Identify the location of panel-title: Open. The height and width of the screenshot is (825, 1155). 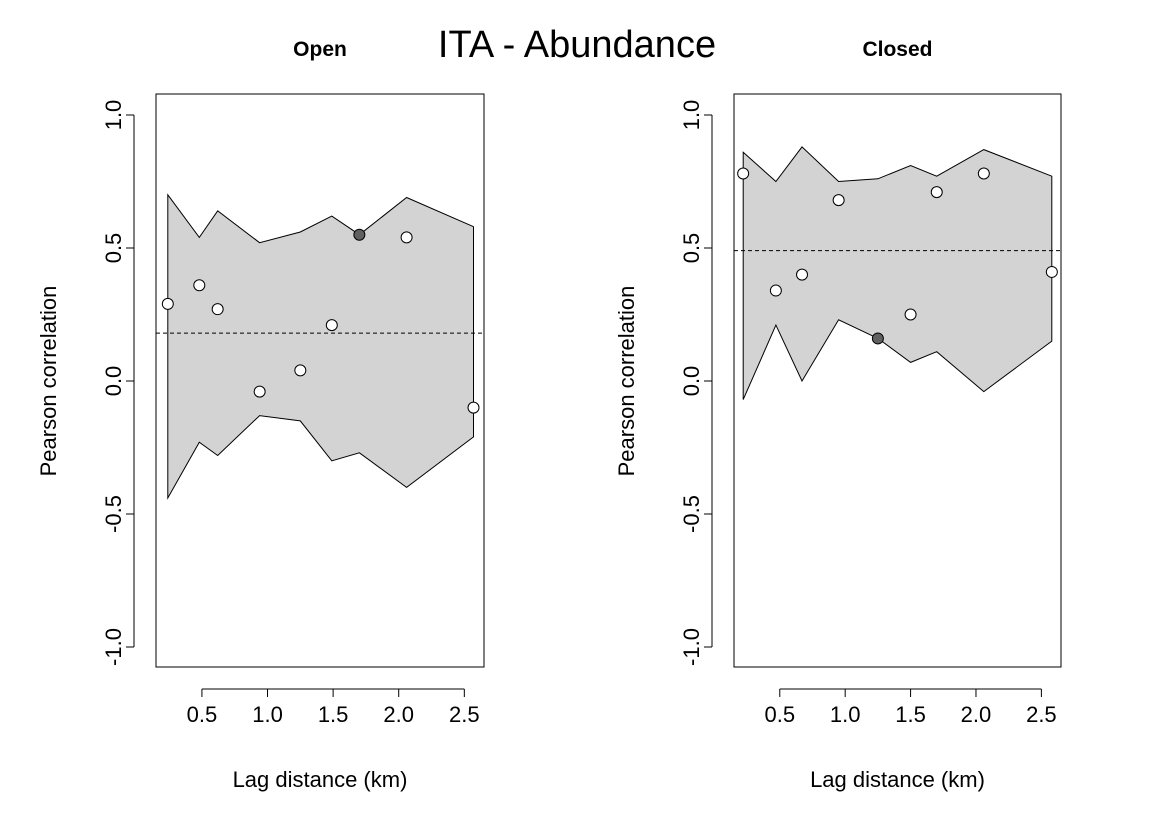
(320, 49).